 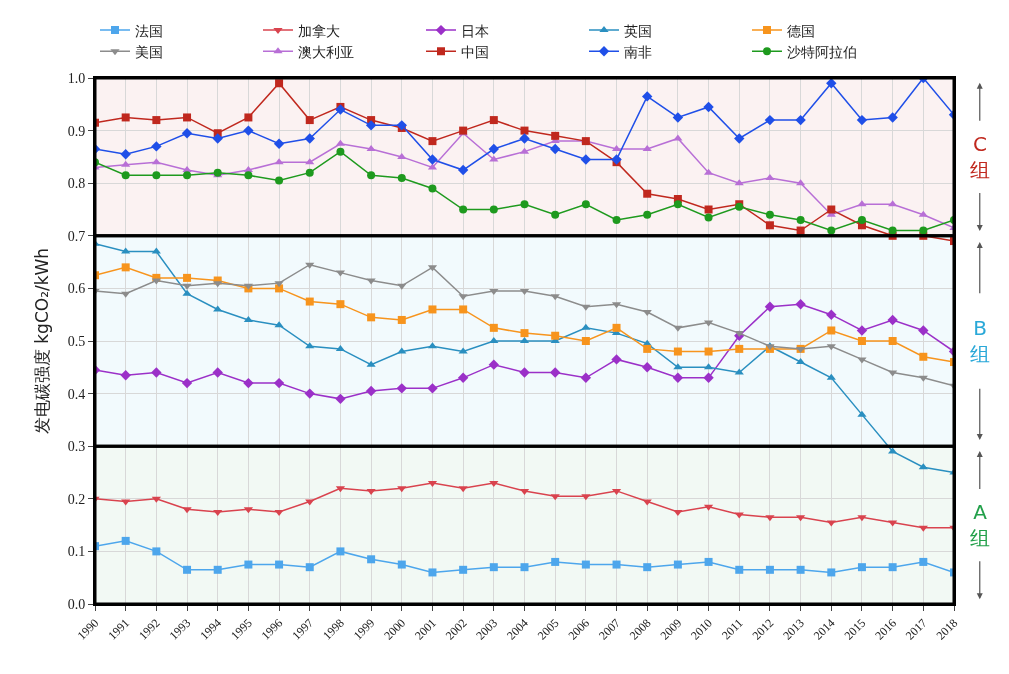 What do you see at coordinates (119, 629) in the screenshot?
I see `x-tick-label: 1991` at bounding box center [119, 629].